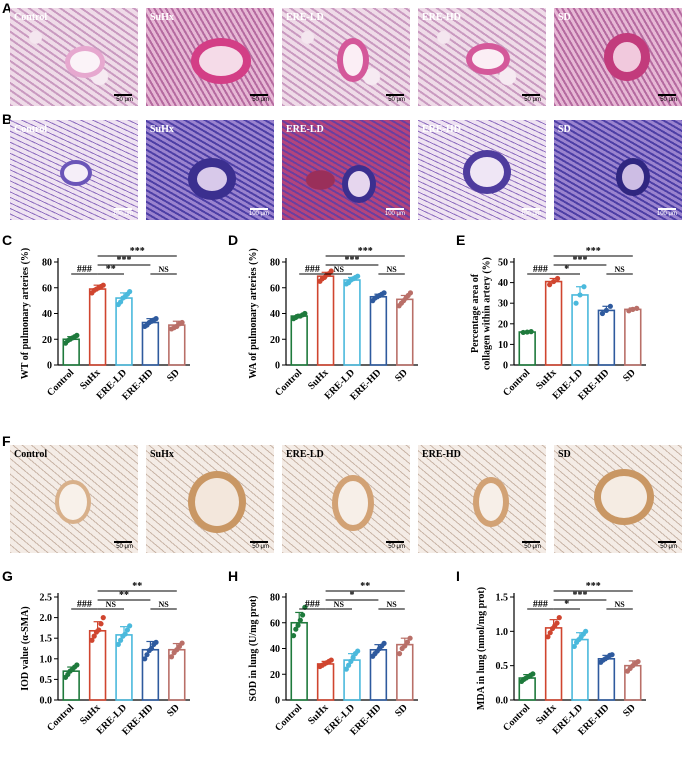 The width and height of the screenshot is (685, 770). I want to click on panel-letter-h: H, so click(233, 576).